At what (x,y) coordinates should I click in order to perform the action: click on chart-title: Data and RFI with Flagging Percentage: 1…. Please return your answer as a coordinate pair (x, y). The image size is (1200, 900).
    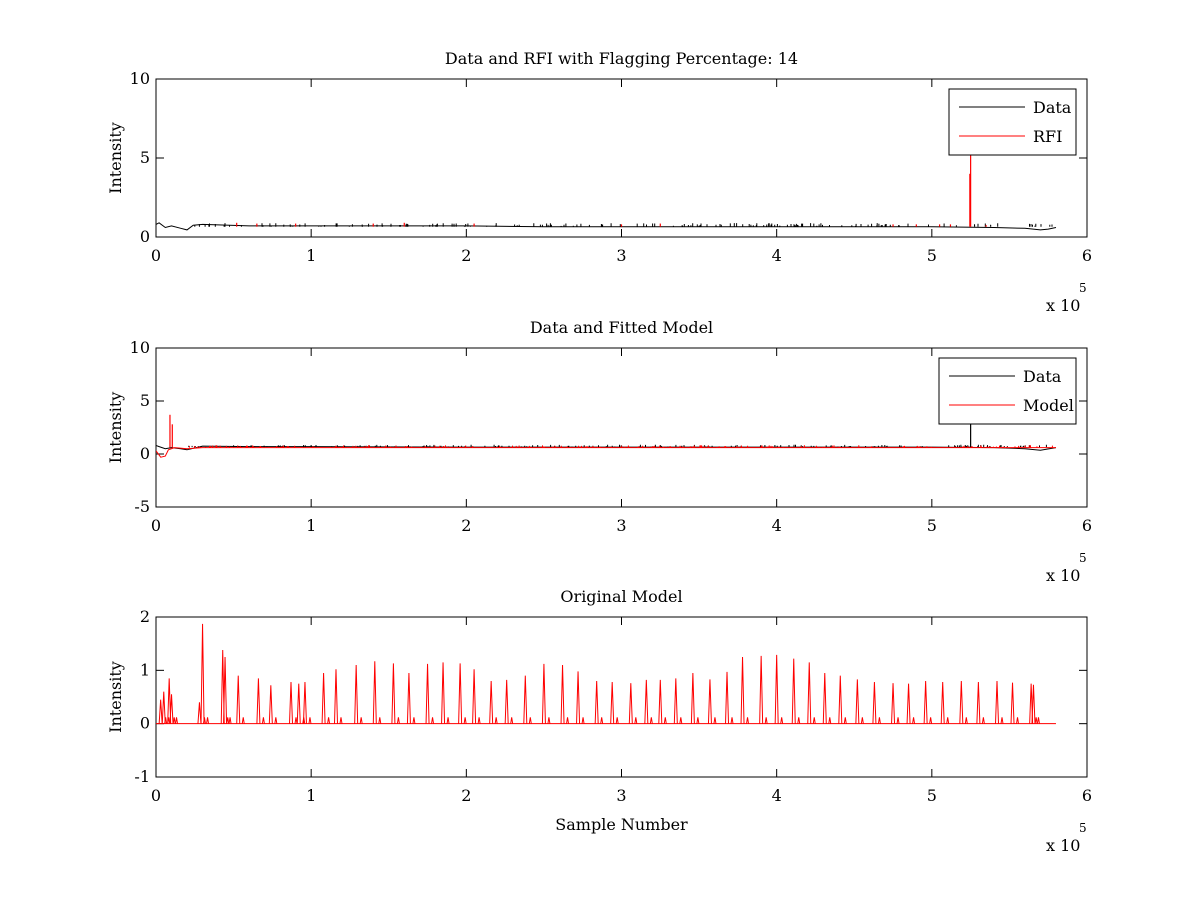
    Looking at the image, I should click on (621, 58).